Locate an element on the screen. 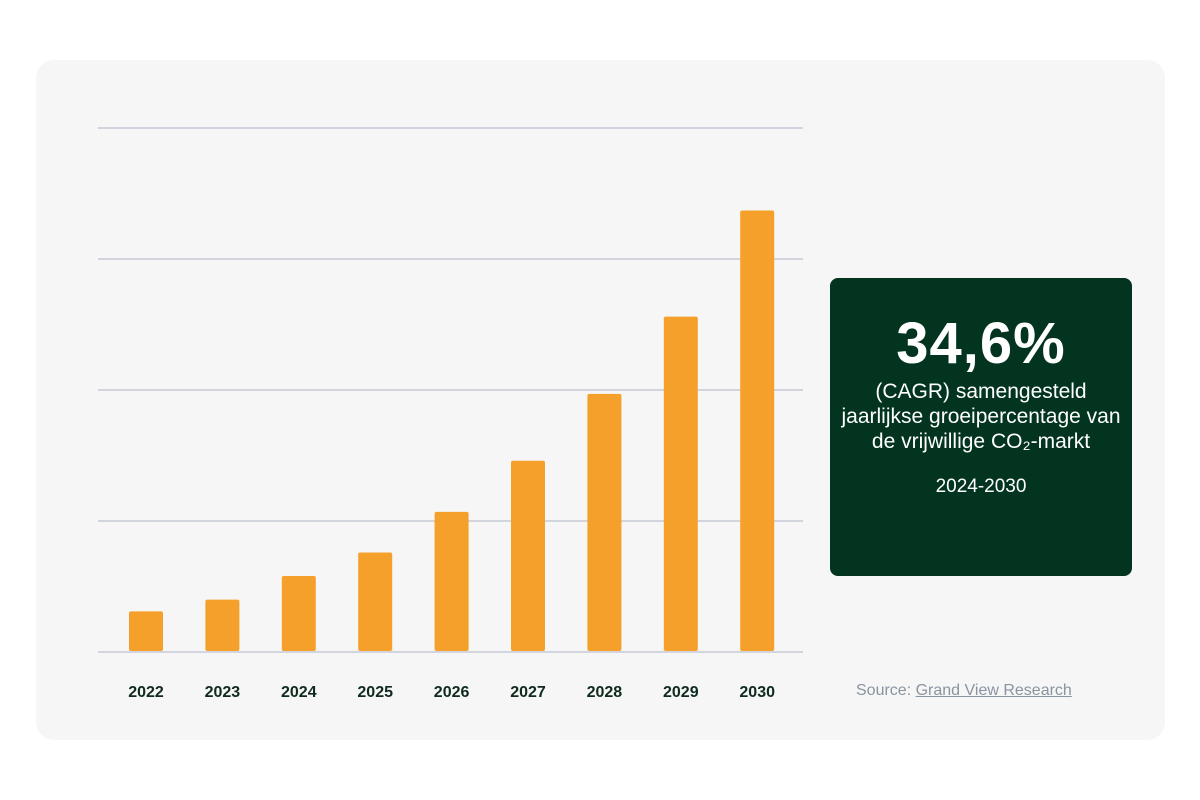 Image resolution: width=1200 pixels, height=800 pixels. bar-2026 is located at coordinates (451, 581).